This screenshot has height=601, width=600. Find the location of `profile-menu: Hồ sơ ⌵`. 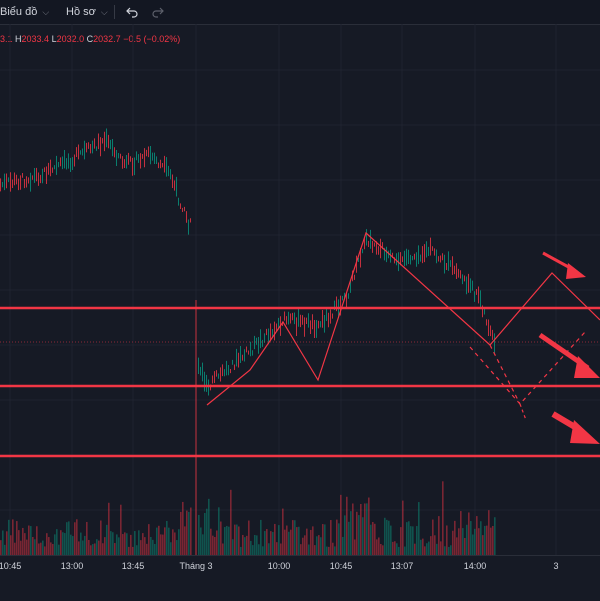

profile-menu: Hồ sơ ⌵ is located at coordinates (87, 12).